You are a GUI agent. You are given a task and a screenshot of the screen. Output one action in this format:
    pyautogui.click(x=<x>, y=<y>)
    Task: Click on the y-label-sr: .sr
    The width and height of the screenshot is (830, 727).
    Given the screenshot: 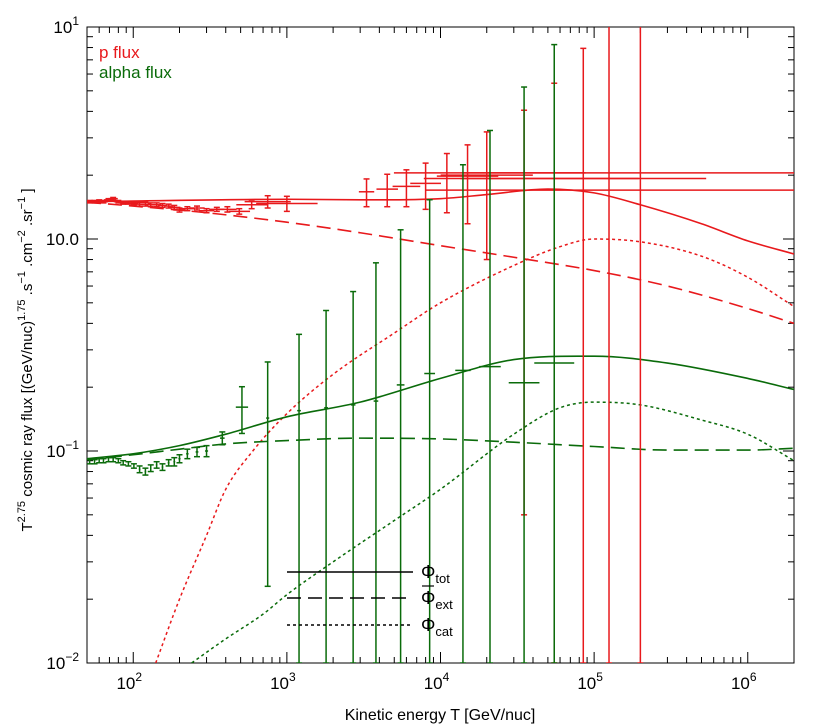 What is the action you would take?
    pyautogui.click(x=27, y=219)
    